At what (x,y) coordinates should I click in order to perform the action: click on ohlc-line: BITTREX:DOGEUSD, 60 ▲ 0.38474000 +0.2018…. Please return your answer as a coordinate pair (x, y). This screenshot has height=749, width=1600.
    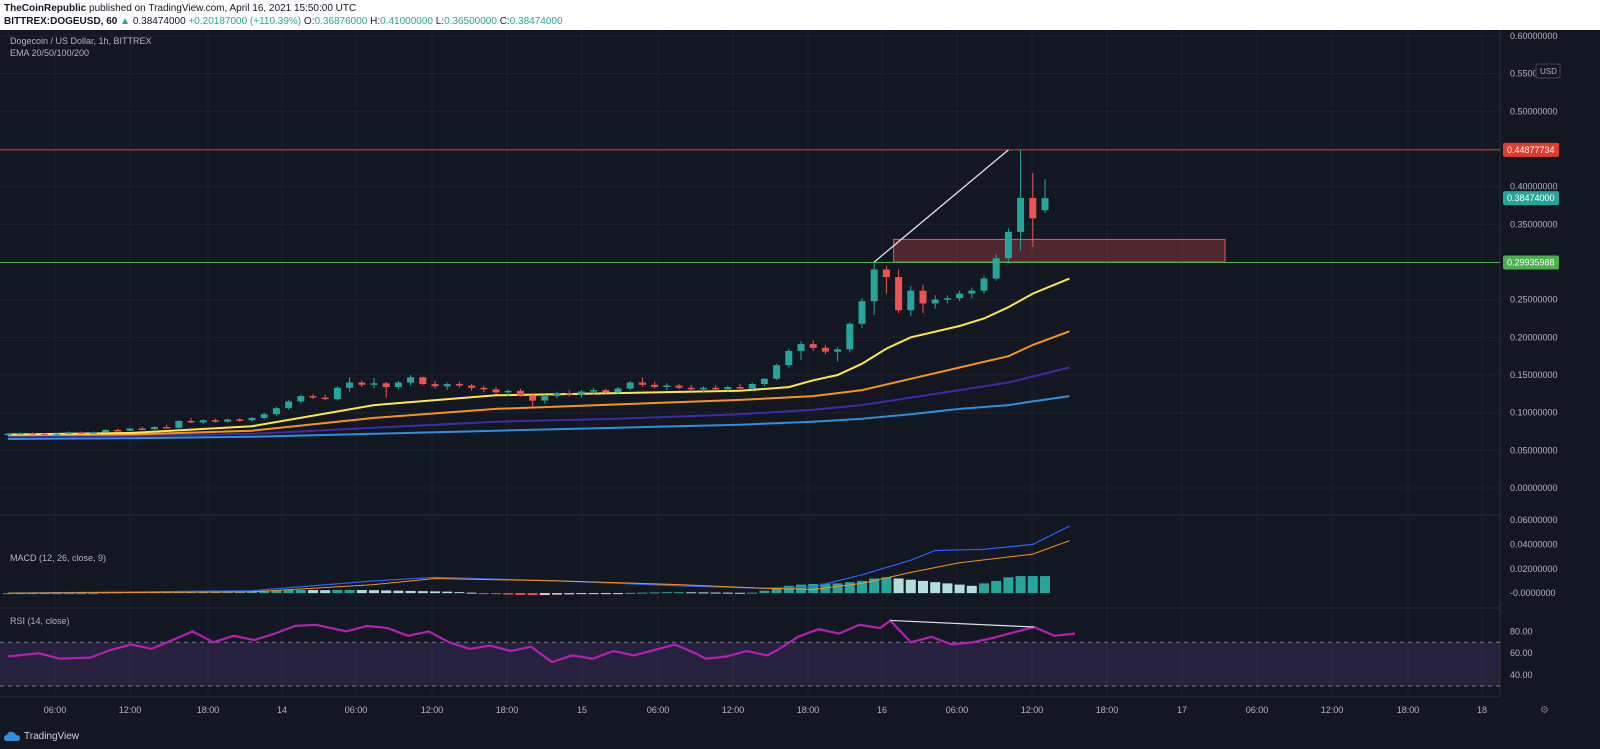
    Looking at the image, I should click on (283, 21).